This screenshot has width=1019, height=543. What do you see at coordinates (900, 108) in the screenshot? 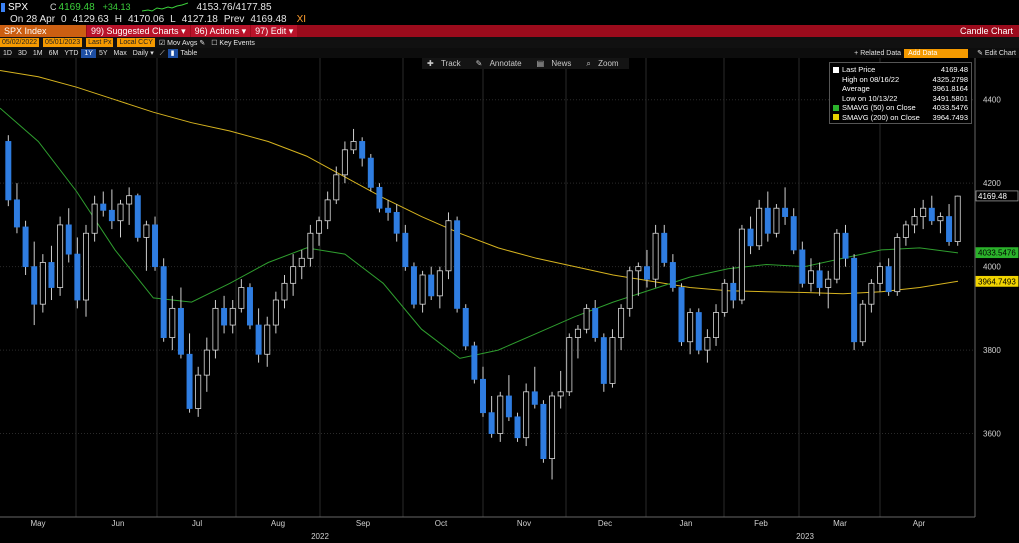
I see `legend-row-smavg50: SMAVG (50) on Close 4033.5476` at bounding box center [900, 108].